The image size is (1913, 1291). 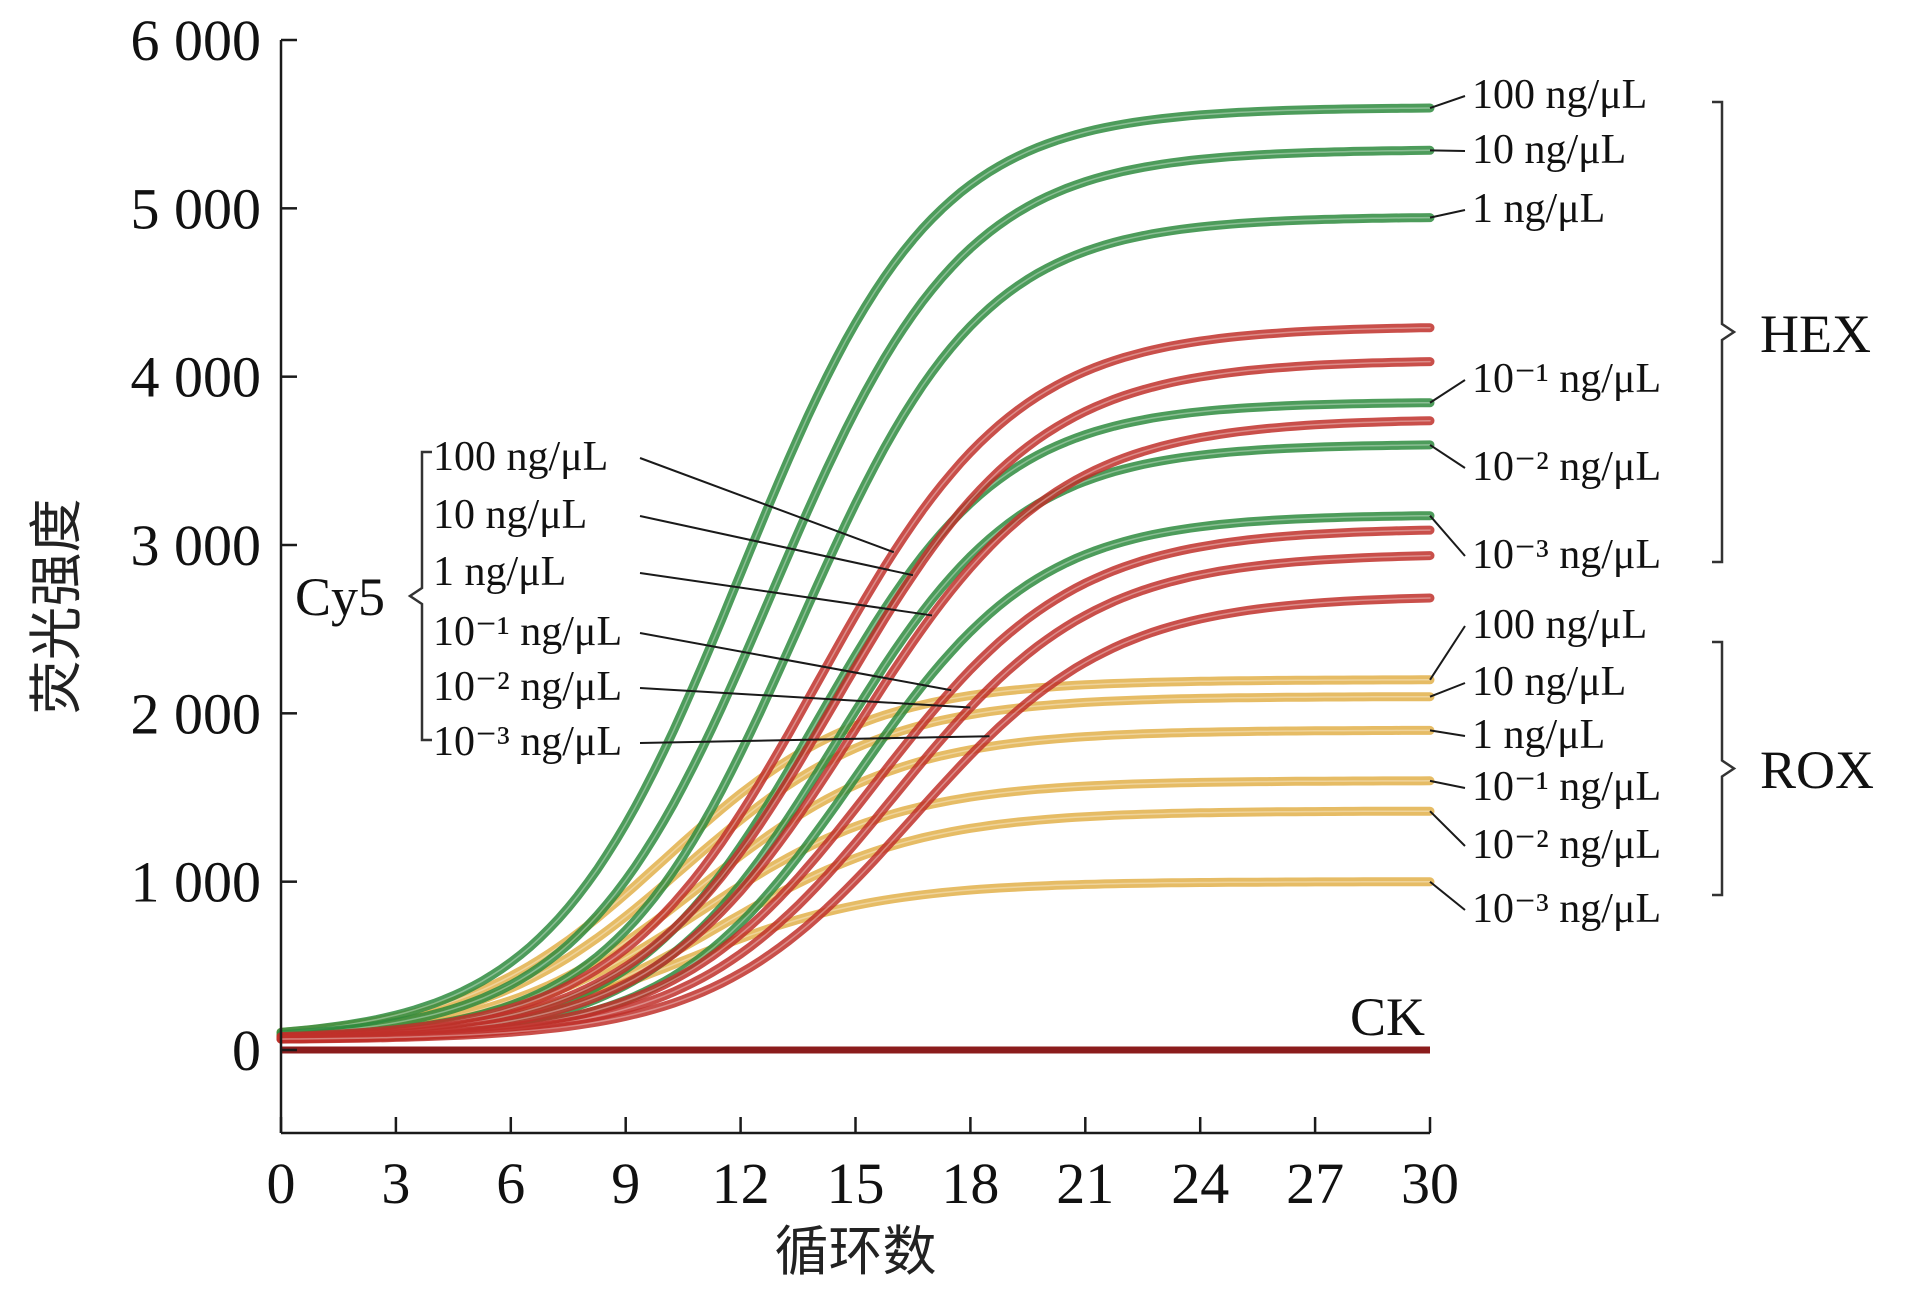 I want to click on x-tick-label: 30, so click(x=1430, y=1183).